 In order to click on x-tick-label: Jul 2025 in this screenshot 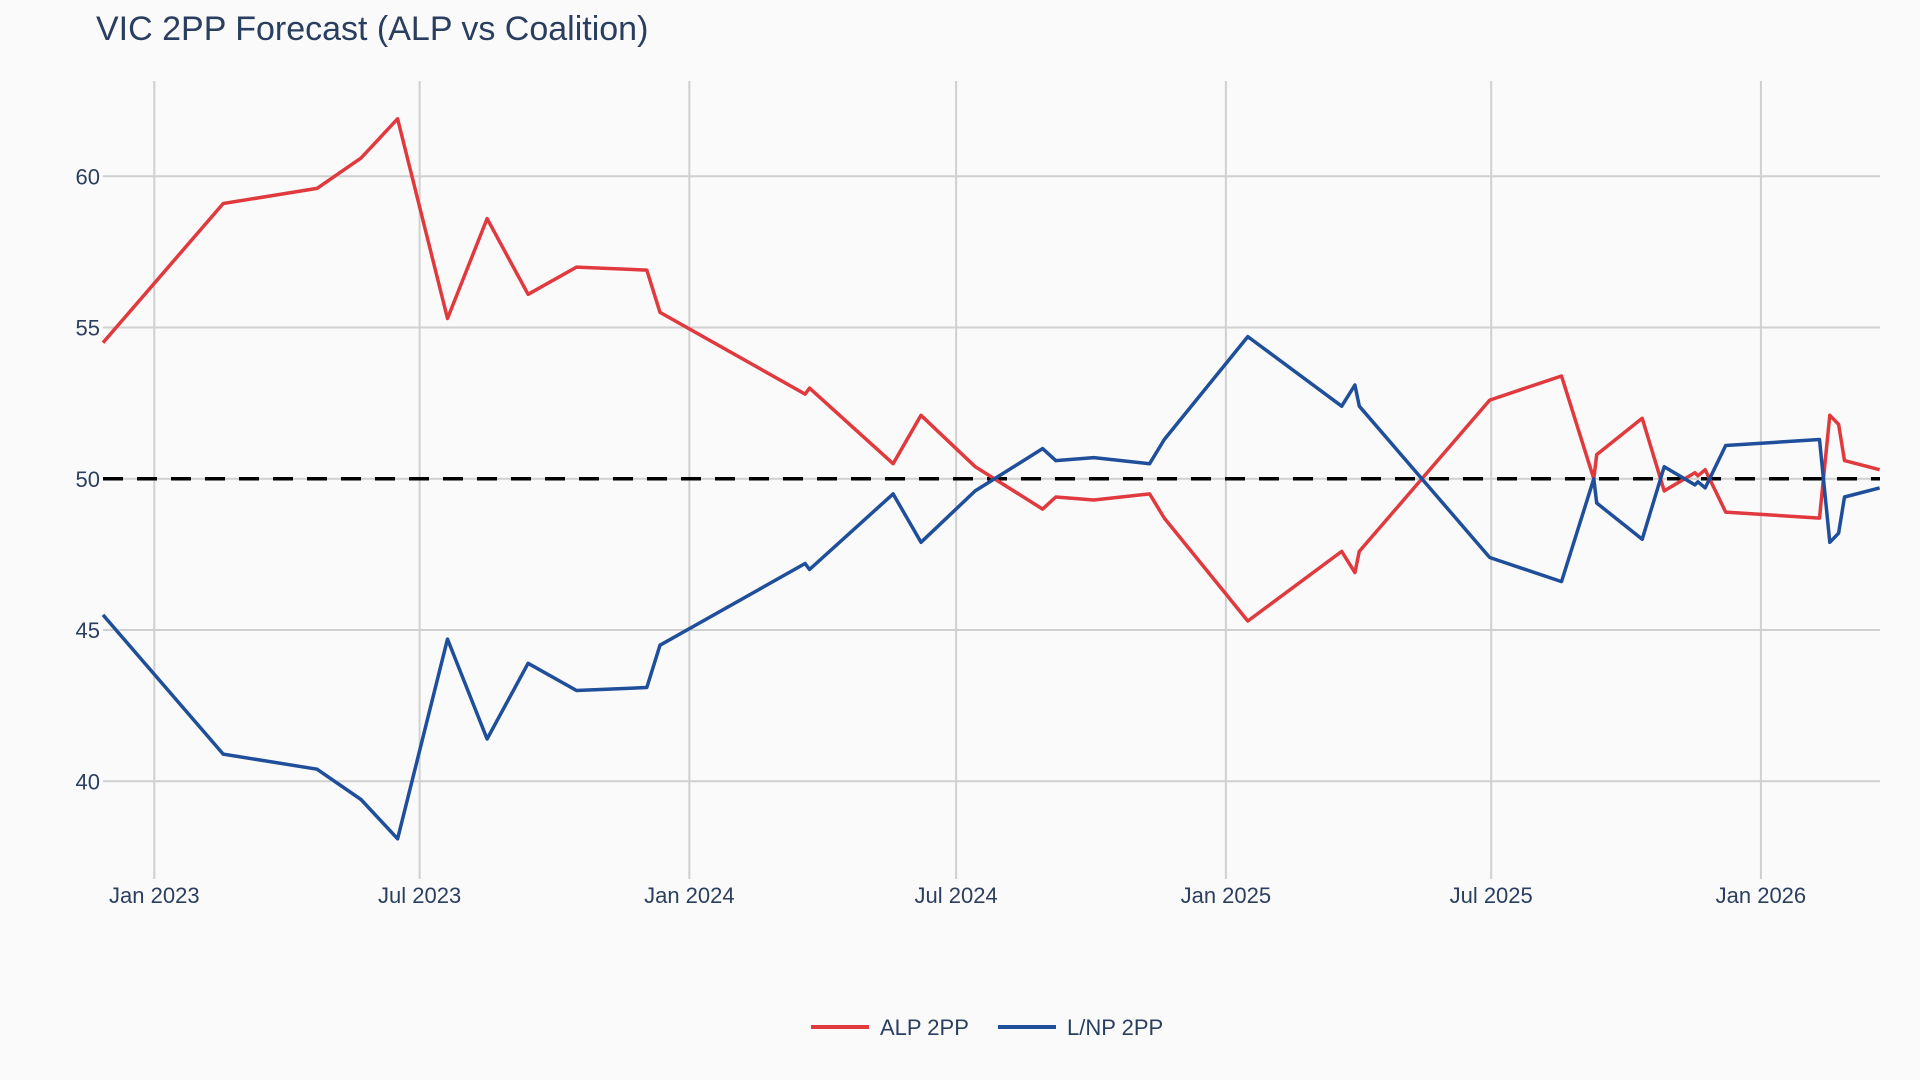, I will do `click(1491, 895)`.